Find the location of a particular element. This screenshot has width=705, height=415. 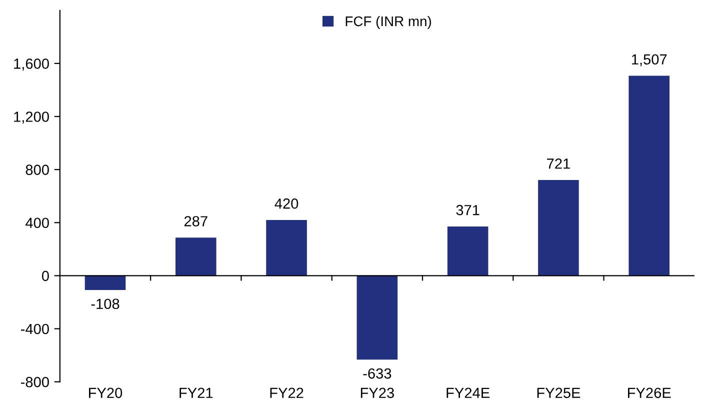

y-tick-label: 800 is located at coordinates (37, 169).